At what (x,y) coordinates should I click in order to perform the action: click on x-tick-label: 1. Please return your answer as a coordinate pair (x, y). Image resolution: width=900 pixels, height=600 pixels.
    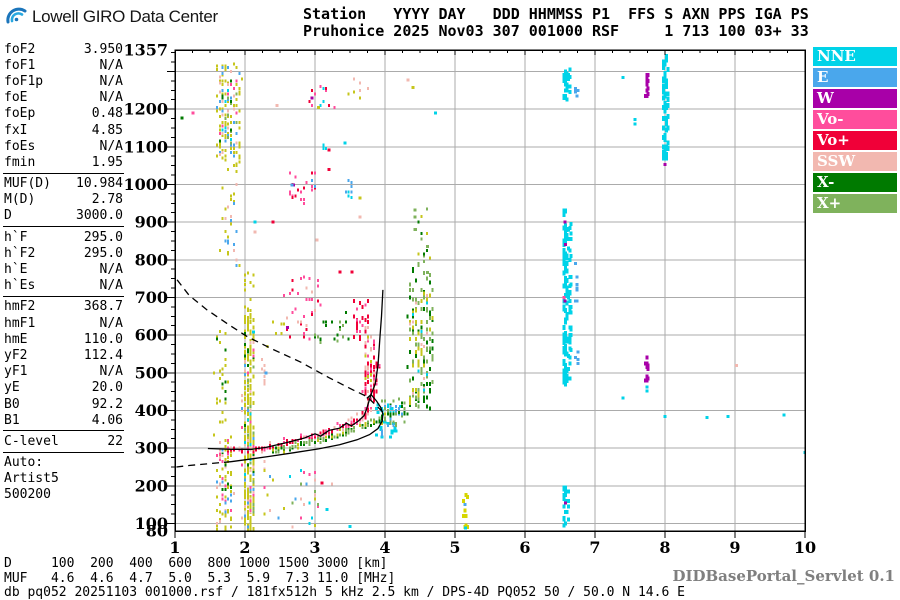
    Looking at the image, I should click on (174, 547).